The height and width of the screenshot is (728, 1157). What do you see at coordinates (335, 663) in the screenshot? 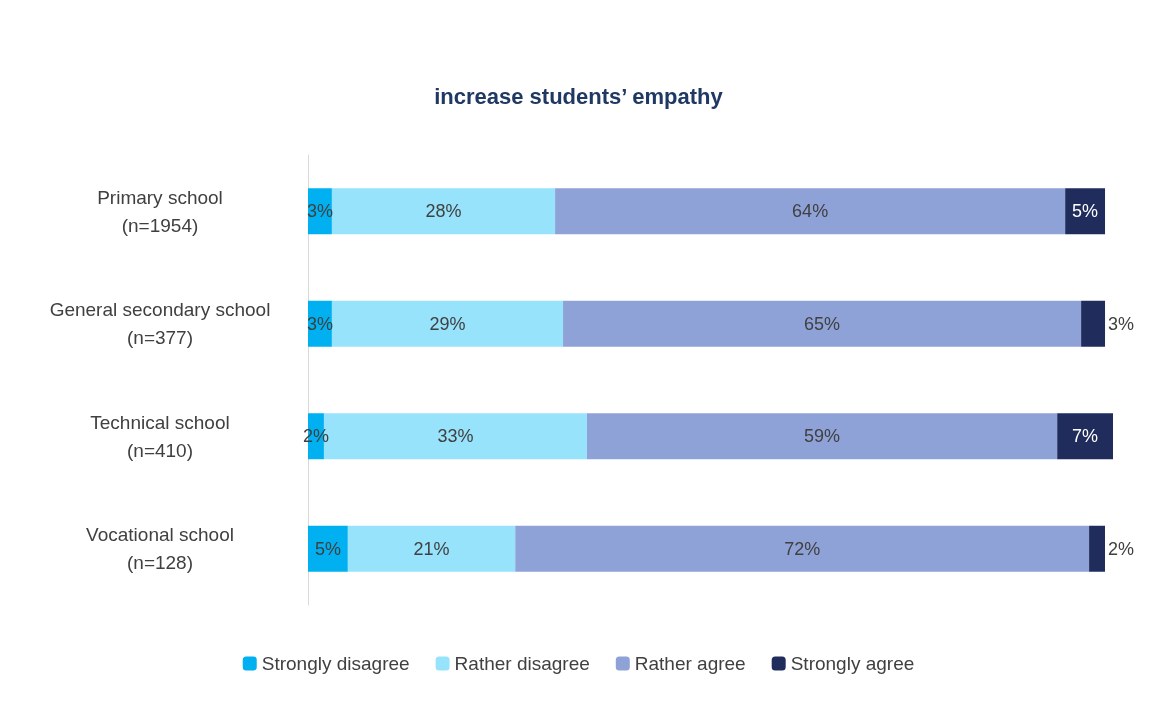
I see `legend-label: Strongly disagree` at bounding box center [335, 663].